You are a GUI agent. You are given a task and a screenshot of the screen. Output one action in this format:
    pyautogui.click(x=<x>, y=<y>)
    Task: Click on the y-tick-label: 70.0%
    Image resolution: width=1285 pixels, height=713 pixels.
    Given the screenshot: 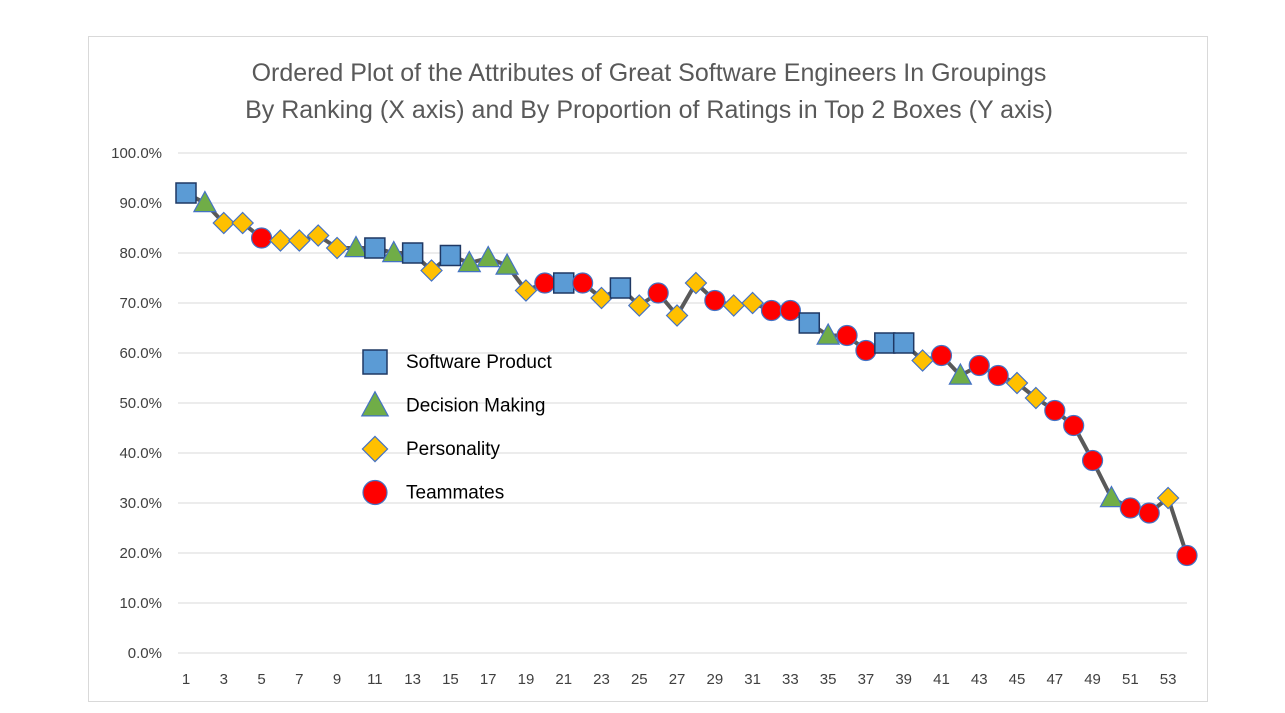 What is the action you would take?
    pyautogui.click(x=140, y=303)
    